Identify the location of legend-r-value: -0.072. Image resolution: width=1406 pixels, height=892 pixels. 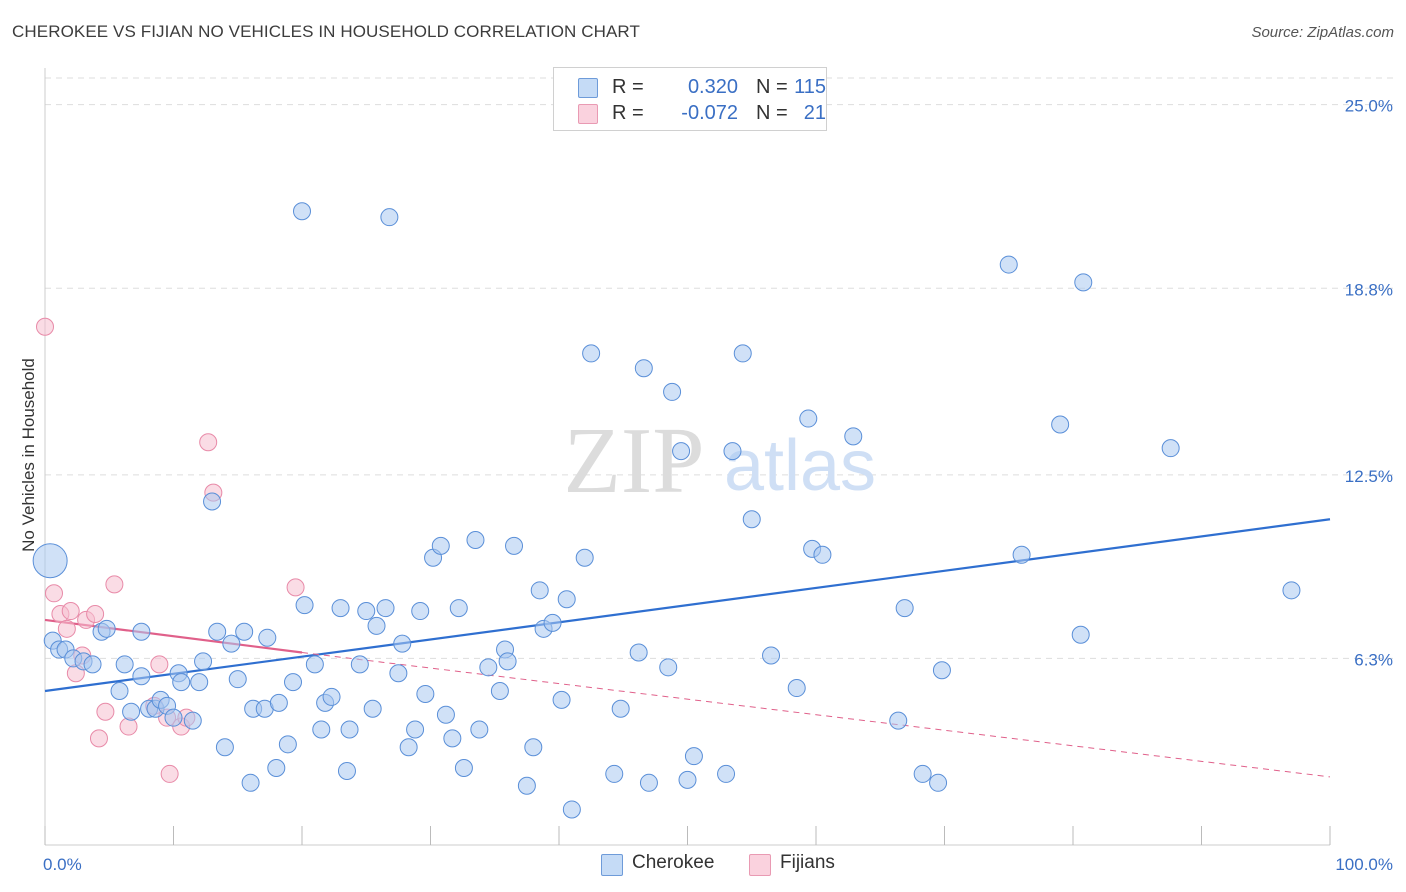
(709, 113).